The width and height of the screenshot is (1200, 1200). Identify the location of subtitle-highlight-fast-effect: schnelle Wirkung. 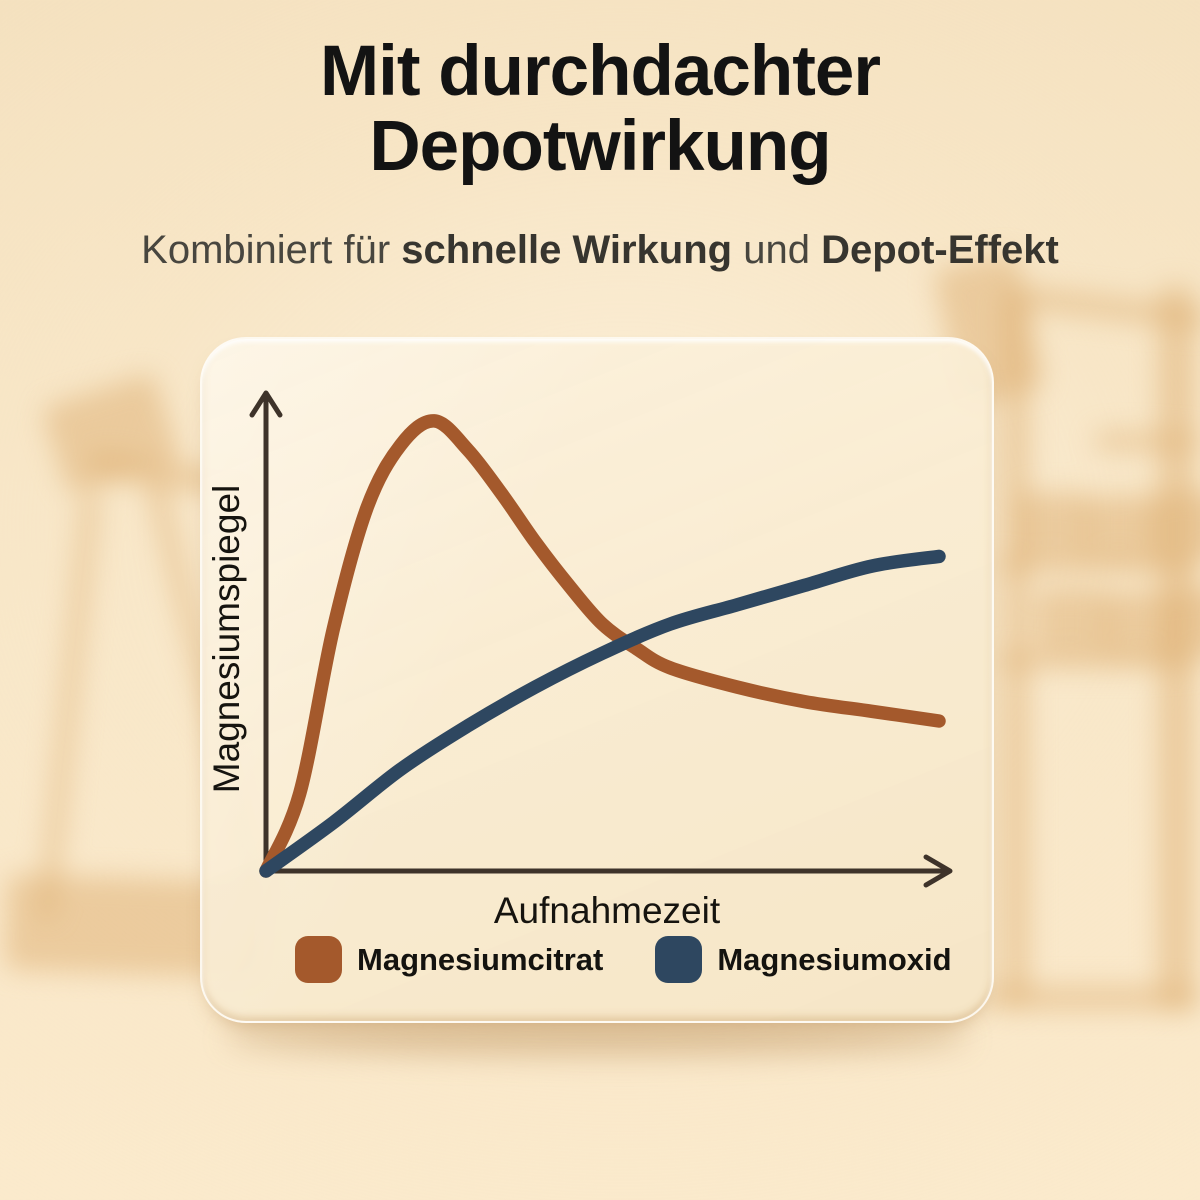
(567, 250).